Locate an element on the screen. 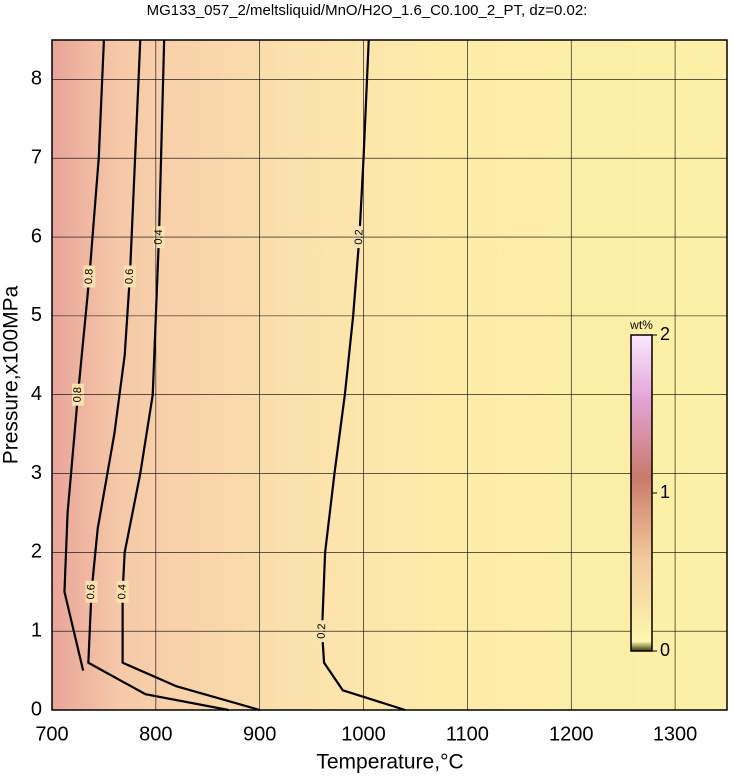  x-axis-label: Temperature,°C is located at coordinates (389, 762).